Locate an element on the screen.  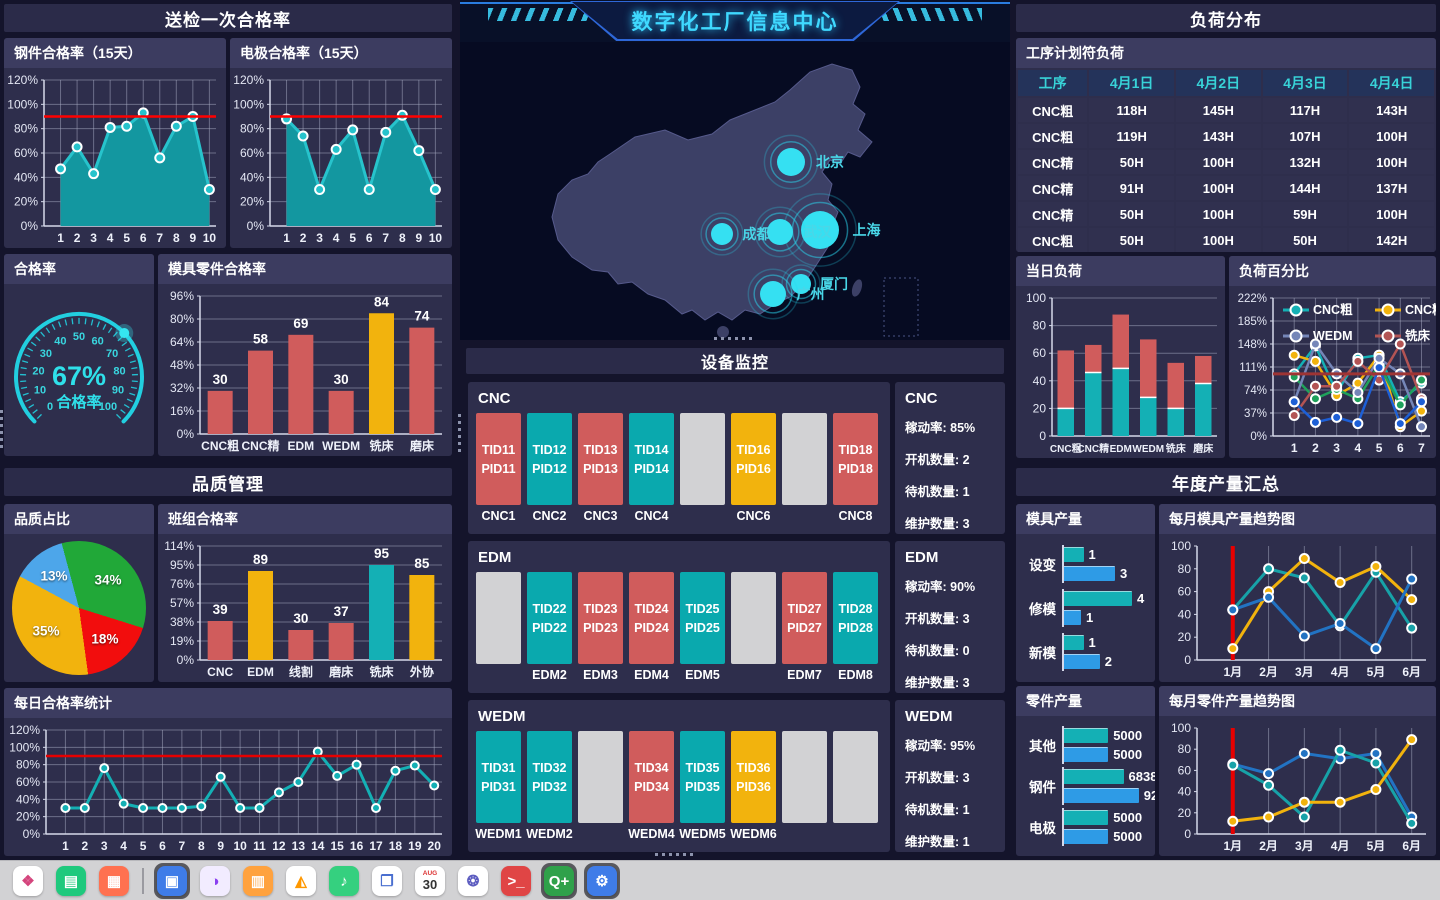
svg-text: 4月 is located at coordinates (1340, 672).